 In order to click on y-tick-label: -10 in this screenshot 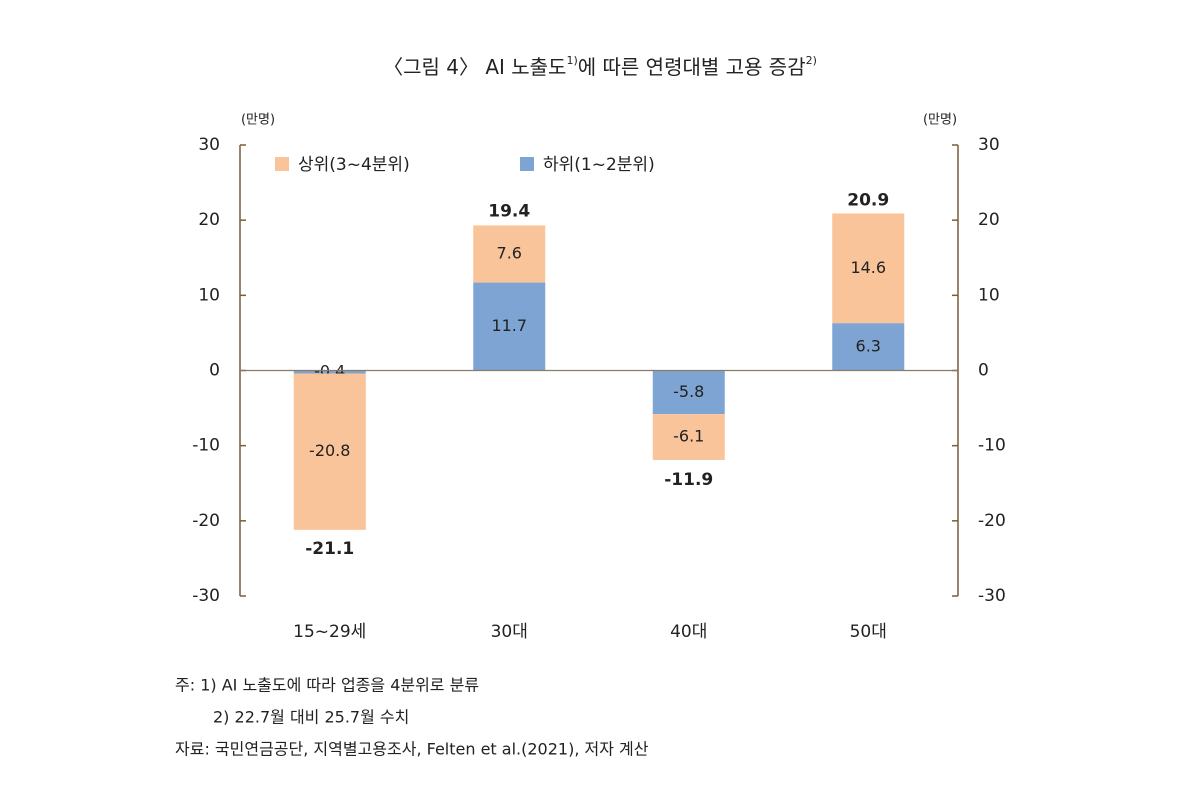, I will do `click(206, 446)`.